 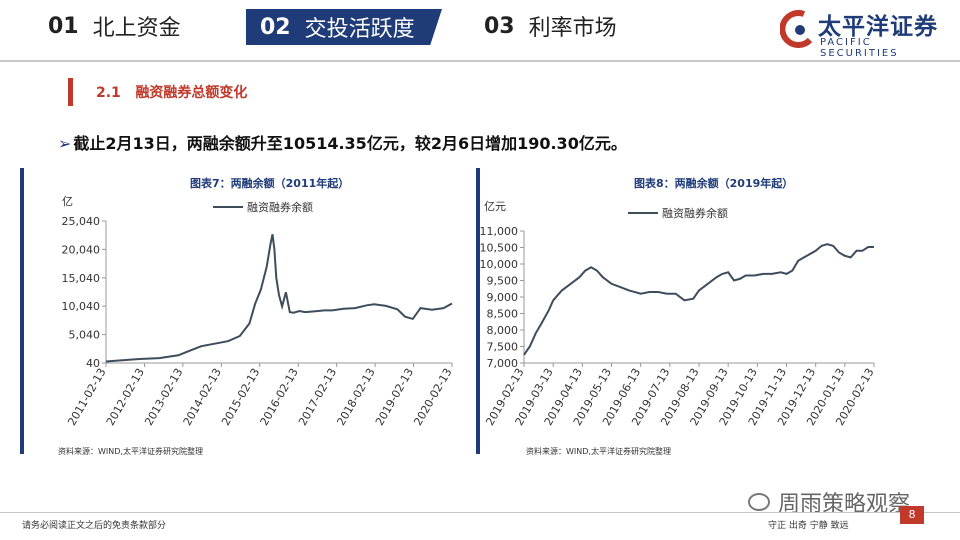 I want to click on footer-disclaimer: 请务必阅读正文之后的免责条款部分, so click(x=94, y=526).